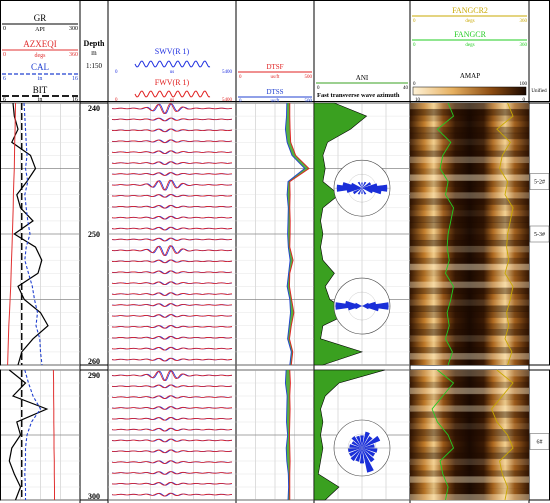  What do you see at coordinates (469, 435) in the screenshot?
I see `amap-image` at bounding box center [469, 435].